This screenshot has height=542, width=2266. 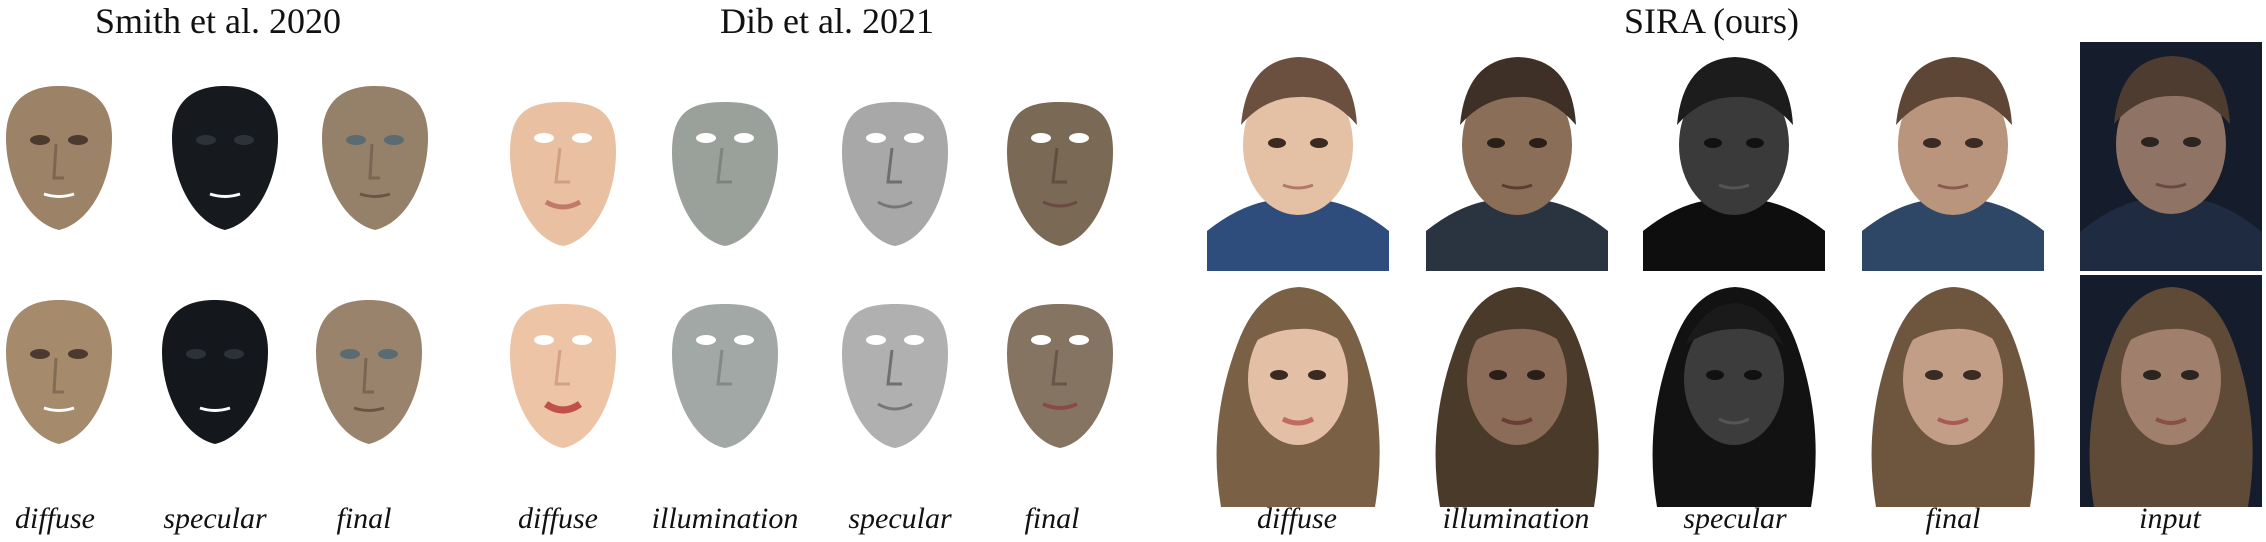 What do you see at coordinates (1297, 518) in the screenshot?
I see `label-sira-diffuse: diffuse` at bounding box center [1297, 518].